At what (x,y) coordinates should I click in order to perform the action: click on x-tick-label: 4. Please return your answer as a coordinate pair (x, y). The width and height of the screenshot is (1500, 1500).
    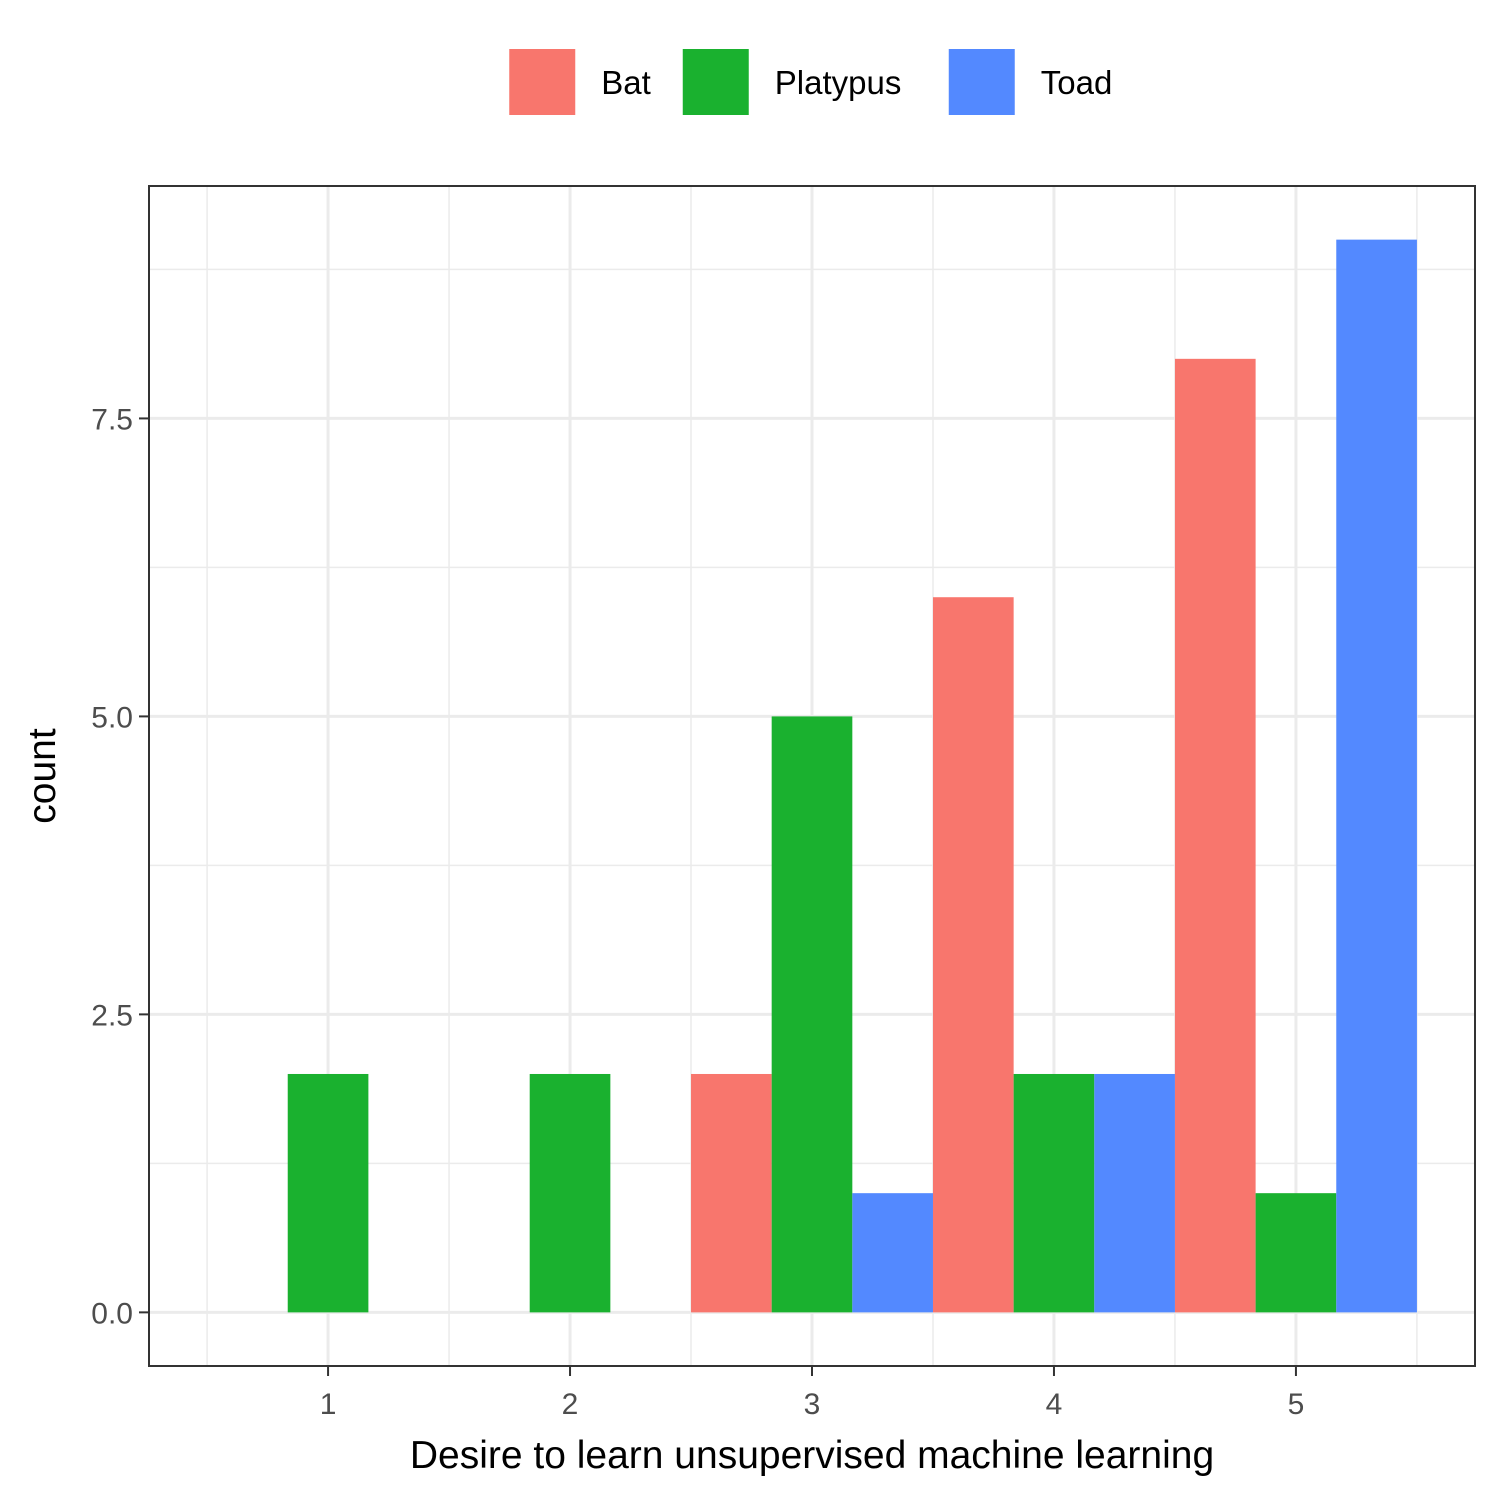
    Looking at the image, I should click on (1054, 1404).